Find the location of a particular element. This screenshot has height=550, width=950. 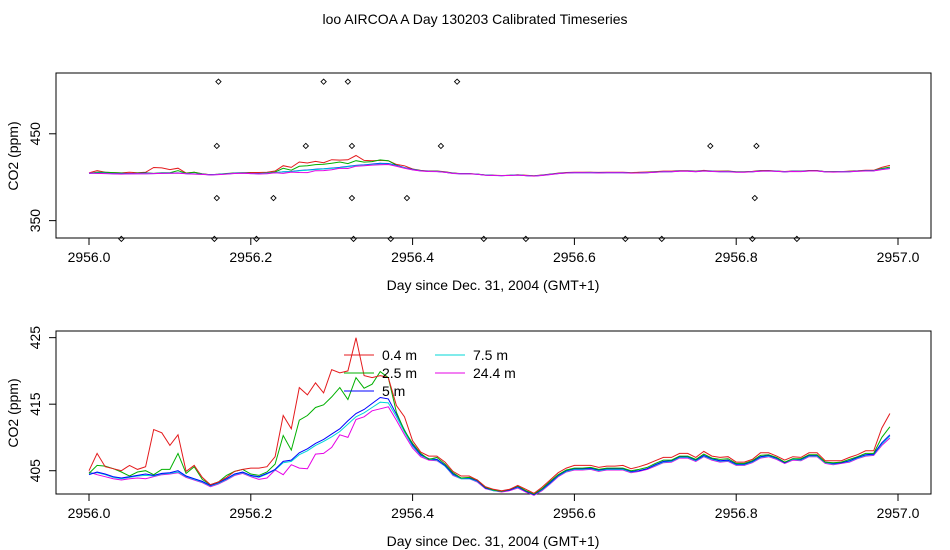

legend-label: 2.5 m is located at coordinates (399, 373).